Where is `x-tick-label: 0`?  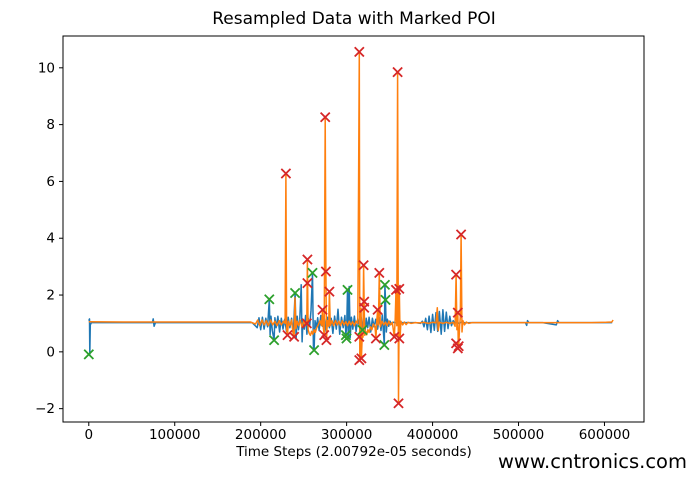 x-tick-label: 0 is located at coordinates (88, 435).